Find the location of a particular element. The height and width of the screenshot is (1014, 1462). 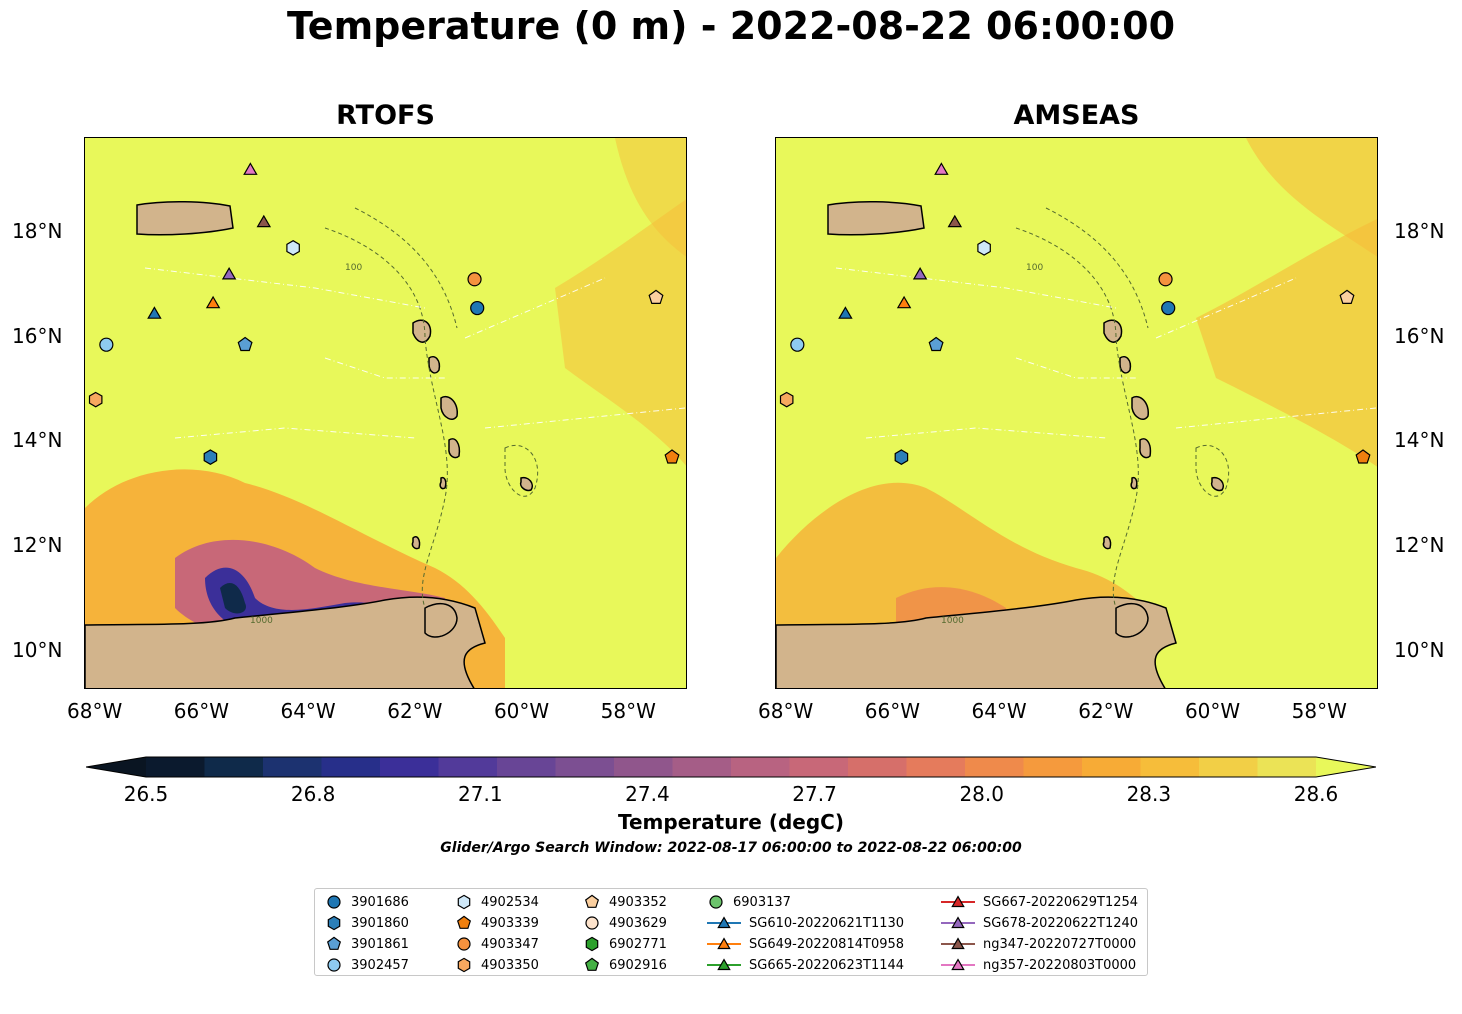

lon-tick-label: 66°W is located at coordinates (892, 711).